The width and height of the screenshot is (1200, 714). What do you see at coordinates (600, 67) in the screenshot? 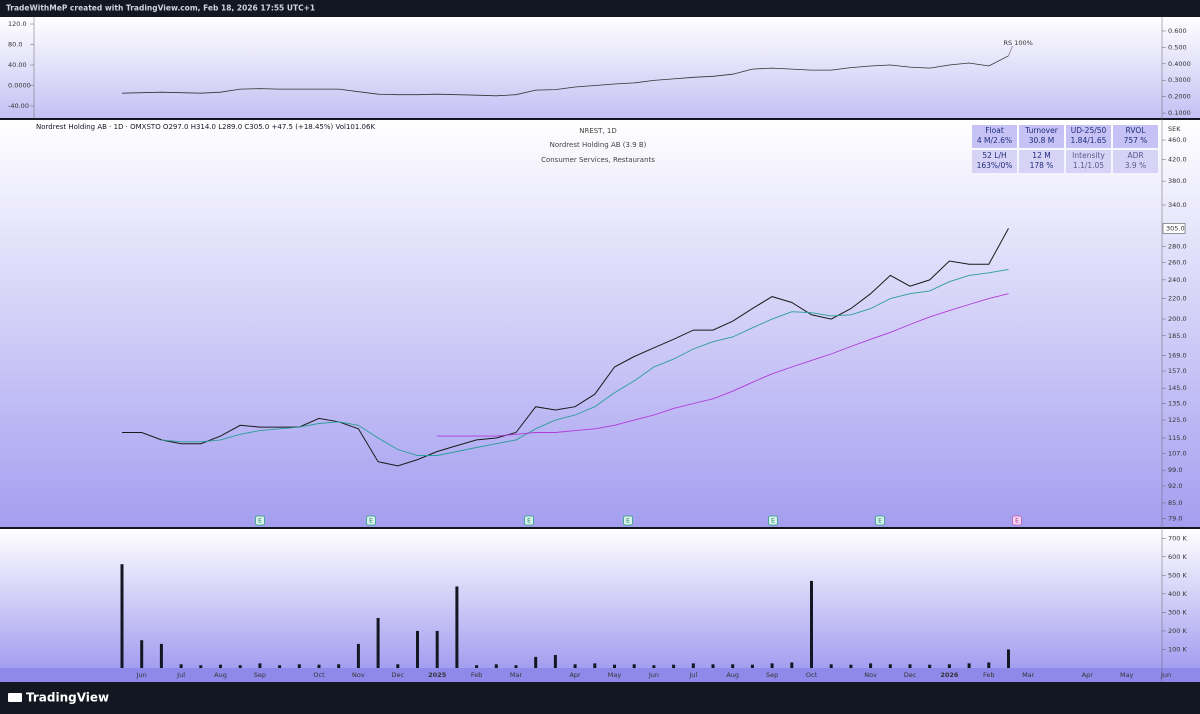
I see `rs-panel` at bounding box center [600, 67].